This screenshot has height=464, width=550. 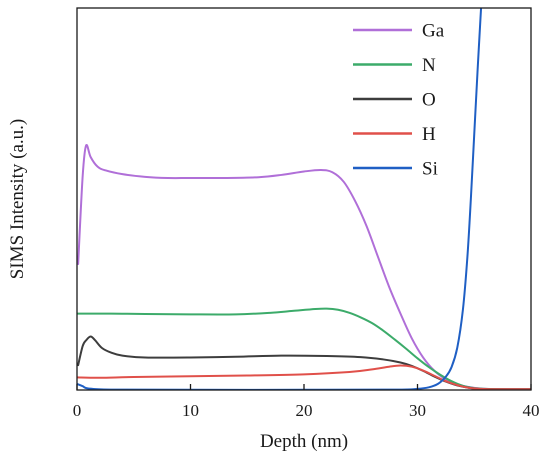 I want to click on legend: Ga NOH Si, so click(x=399, y=100).